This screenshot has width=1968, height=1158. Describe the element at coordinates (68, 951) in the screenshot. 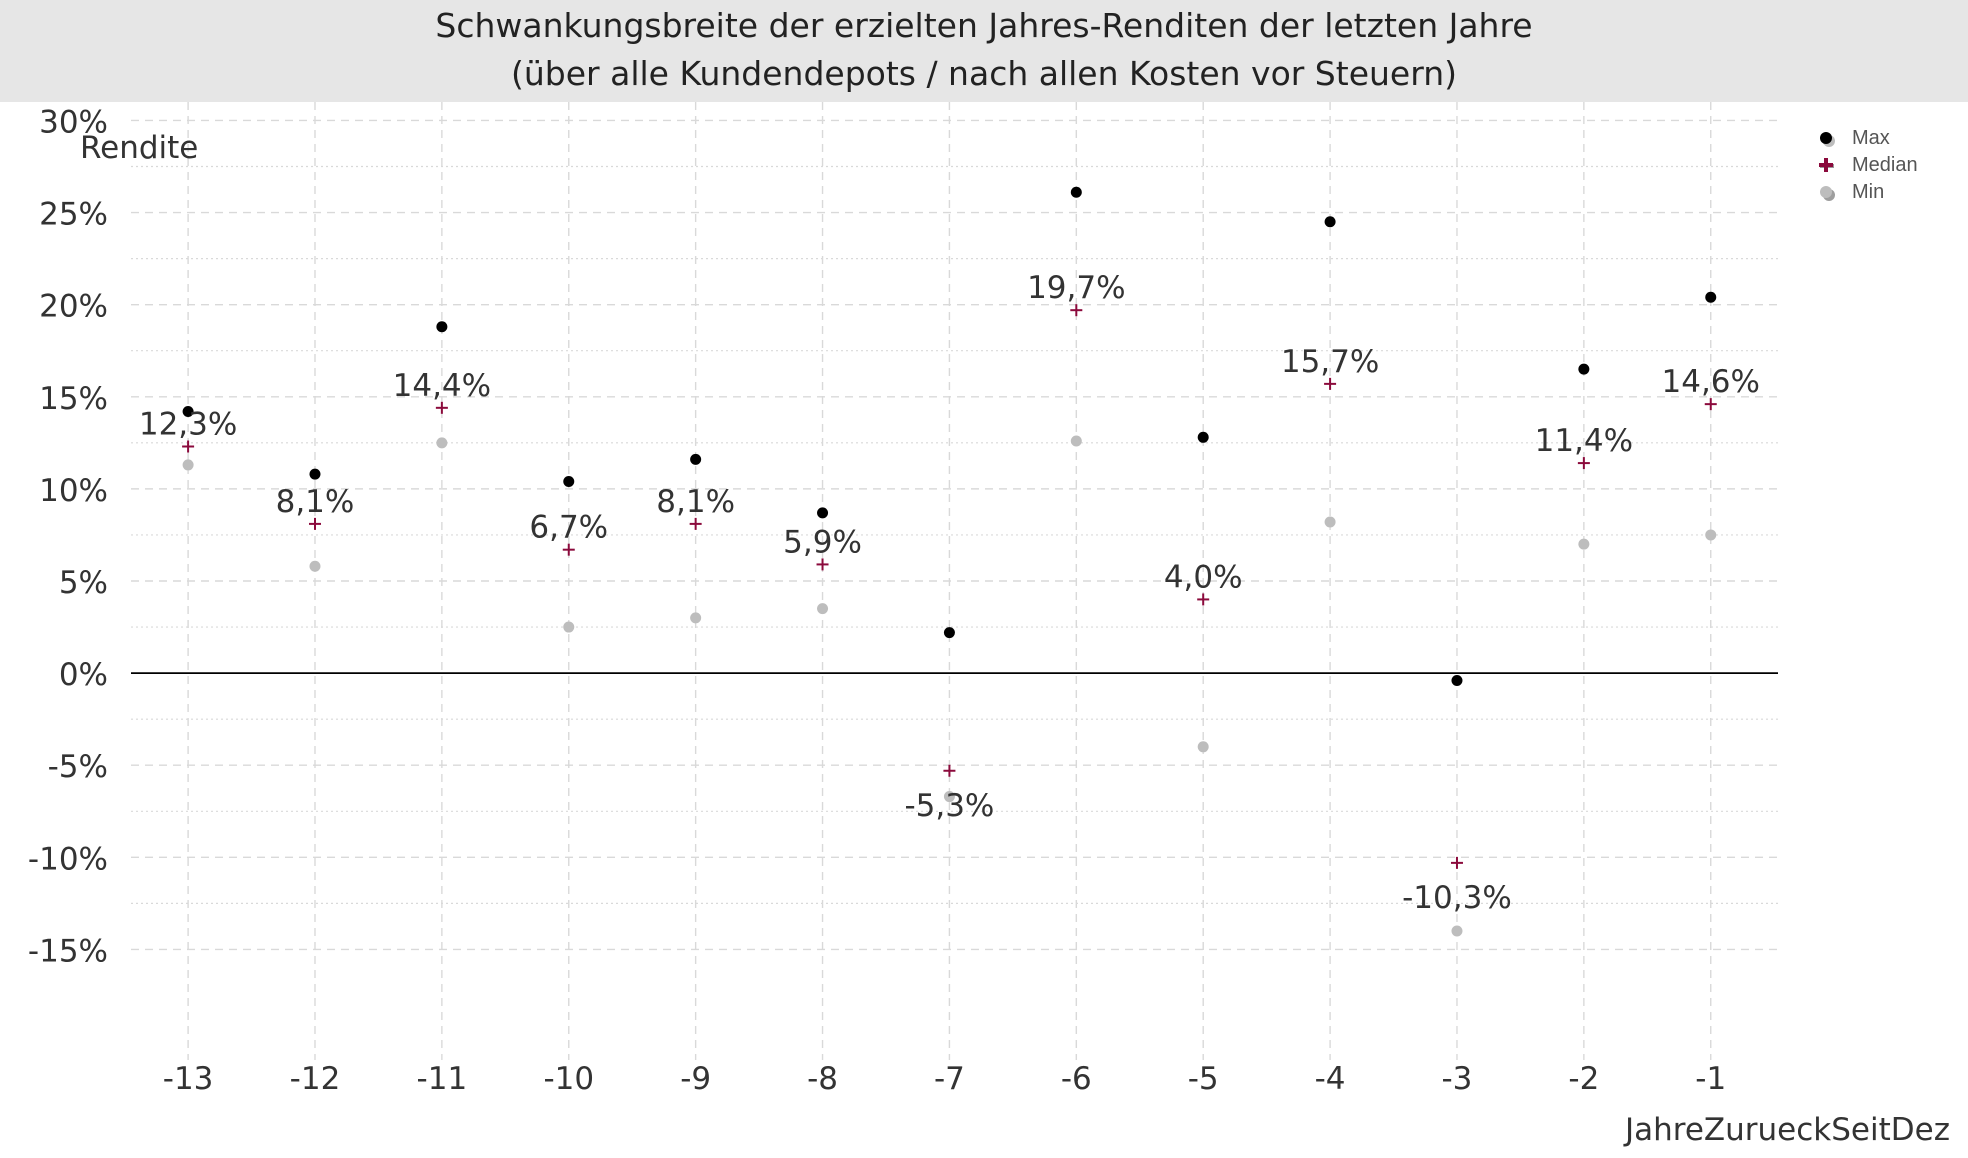

I see `y-tick-label: -15%` at that location.